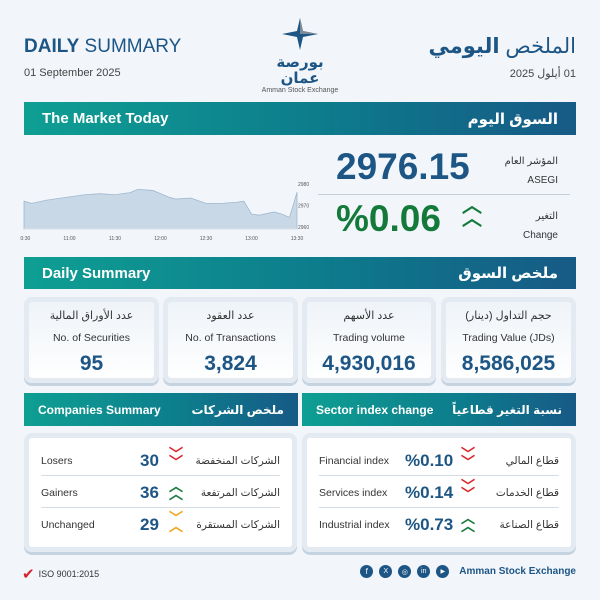 This screenshot has width=600, height=600. Describe the element at coordinates (69, 239) in the screenshot. I see `x-tick-label: 11:00` at that location.